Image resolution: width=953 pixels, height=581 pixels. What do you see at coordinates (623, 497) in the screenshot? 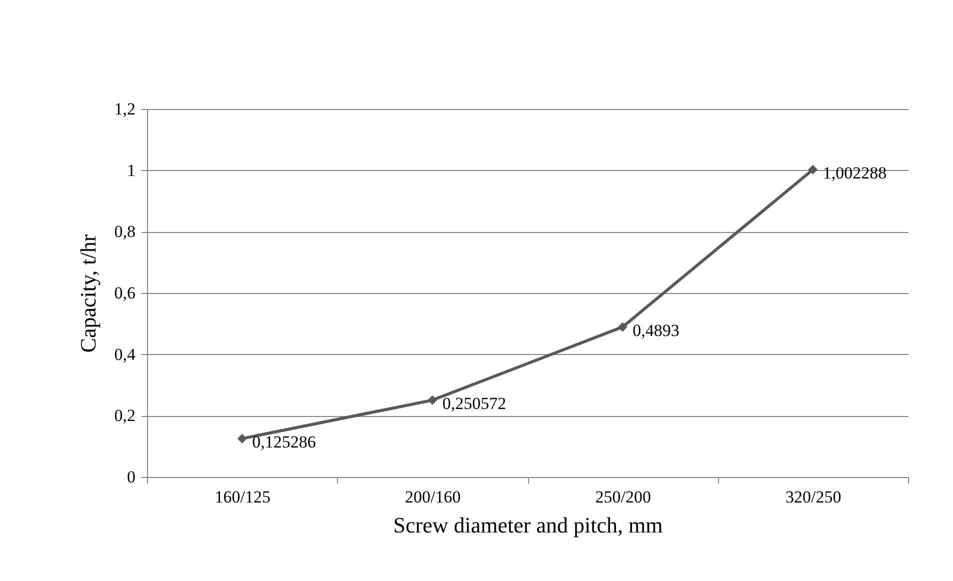
I see `x-tick-label: 250/200` at bounding box center [623, 497].